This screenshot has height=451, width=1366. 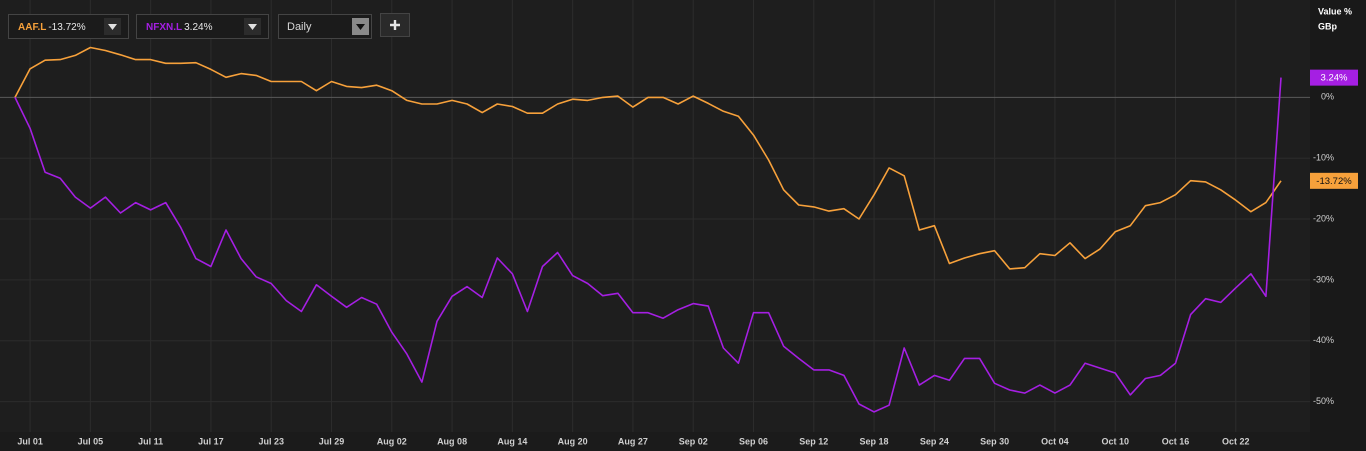 What do you see at coordinates (693, 441) in the screenshot?
I see `x-tick-label: Sep 02` at bounding box center [693, 441].